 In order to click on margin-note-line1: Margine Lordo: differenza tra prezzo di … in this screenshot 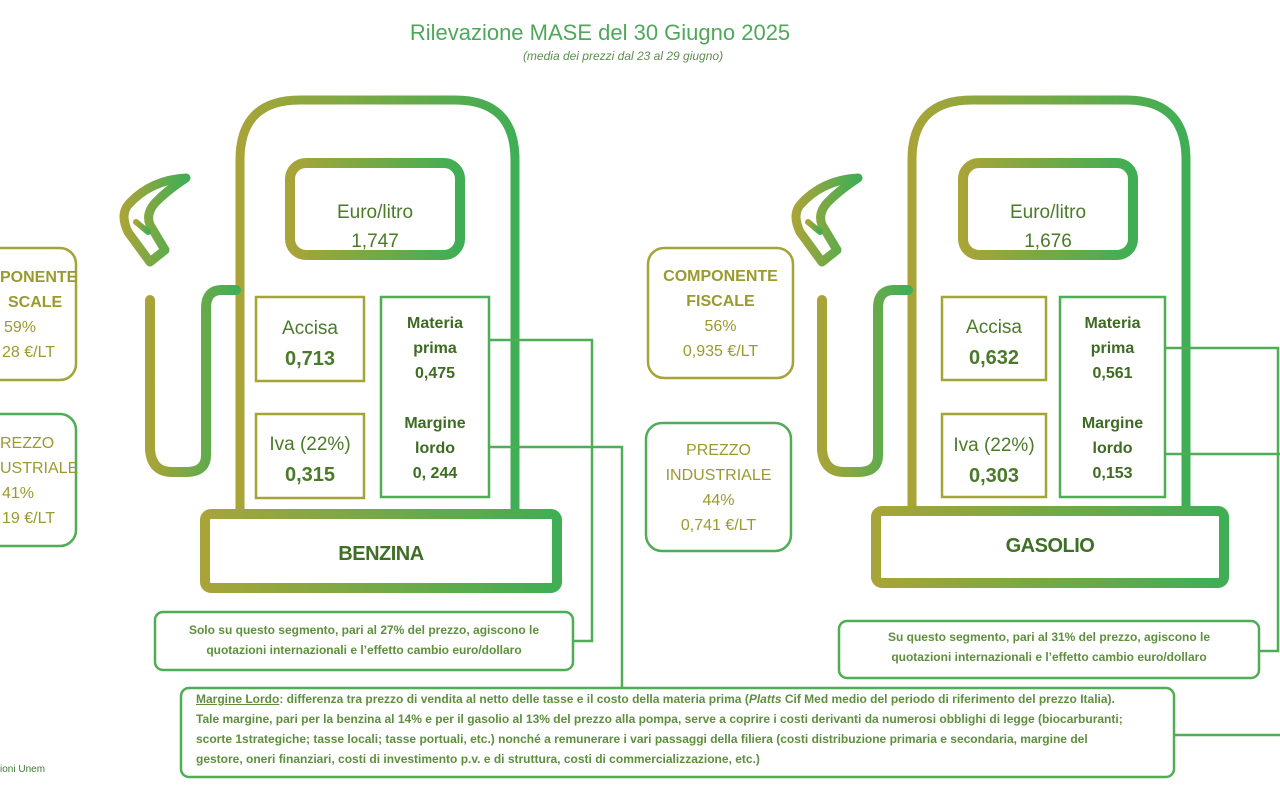, I will do `click(679, 699)`.